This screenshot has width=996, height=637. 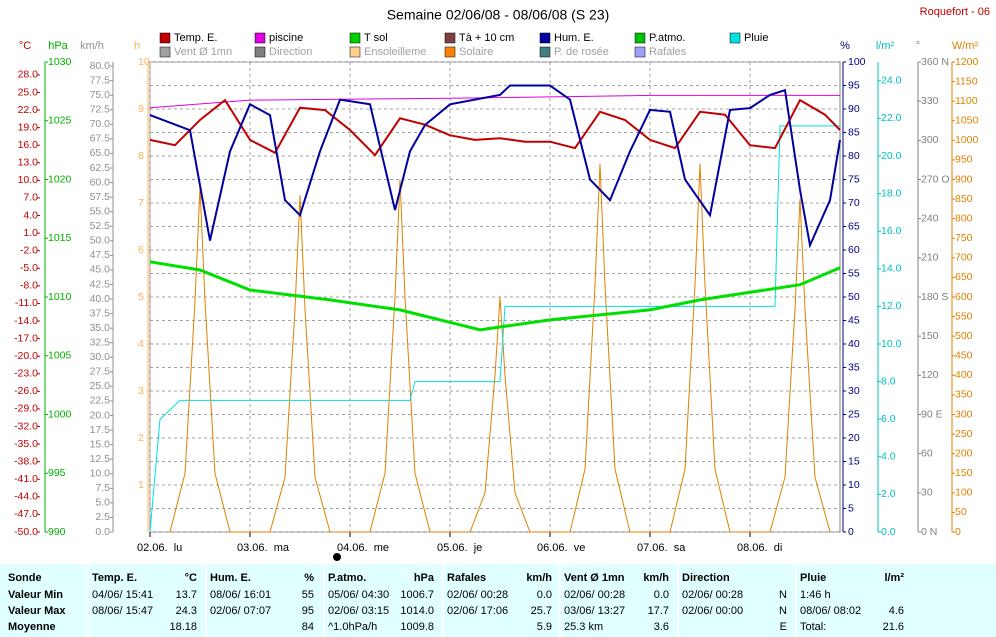 I want to click on y-tick-label: 270 O, so click(x=935, y=179).